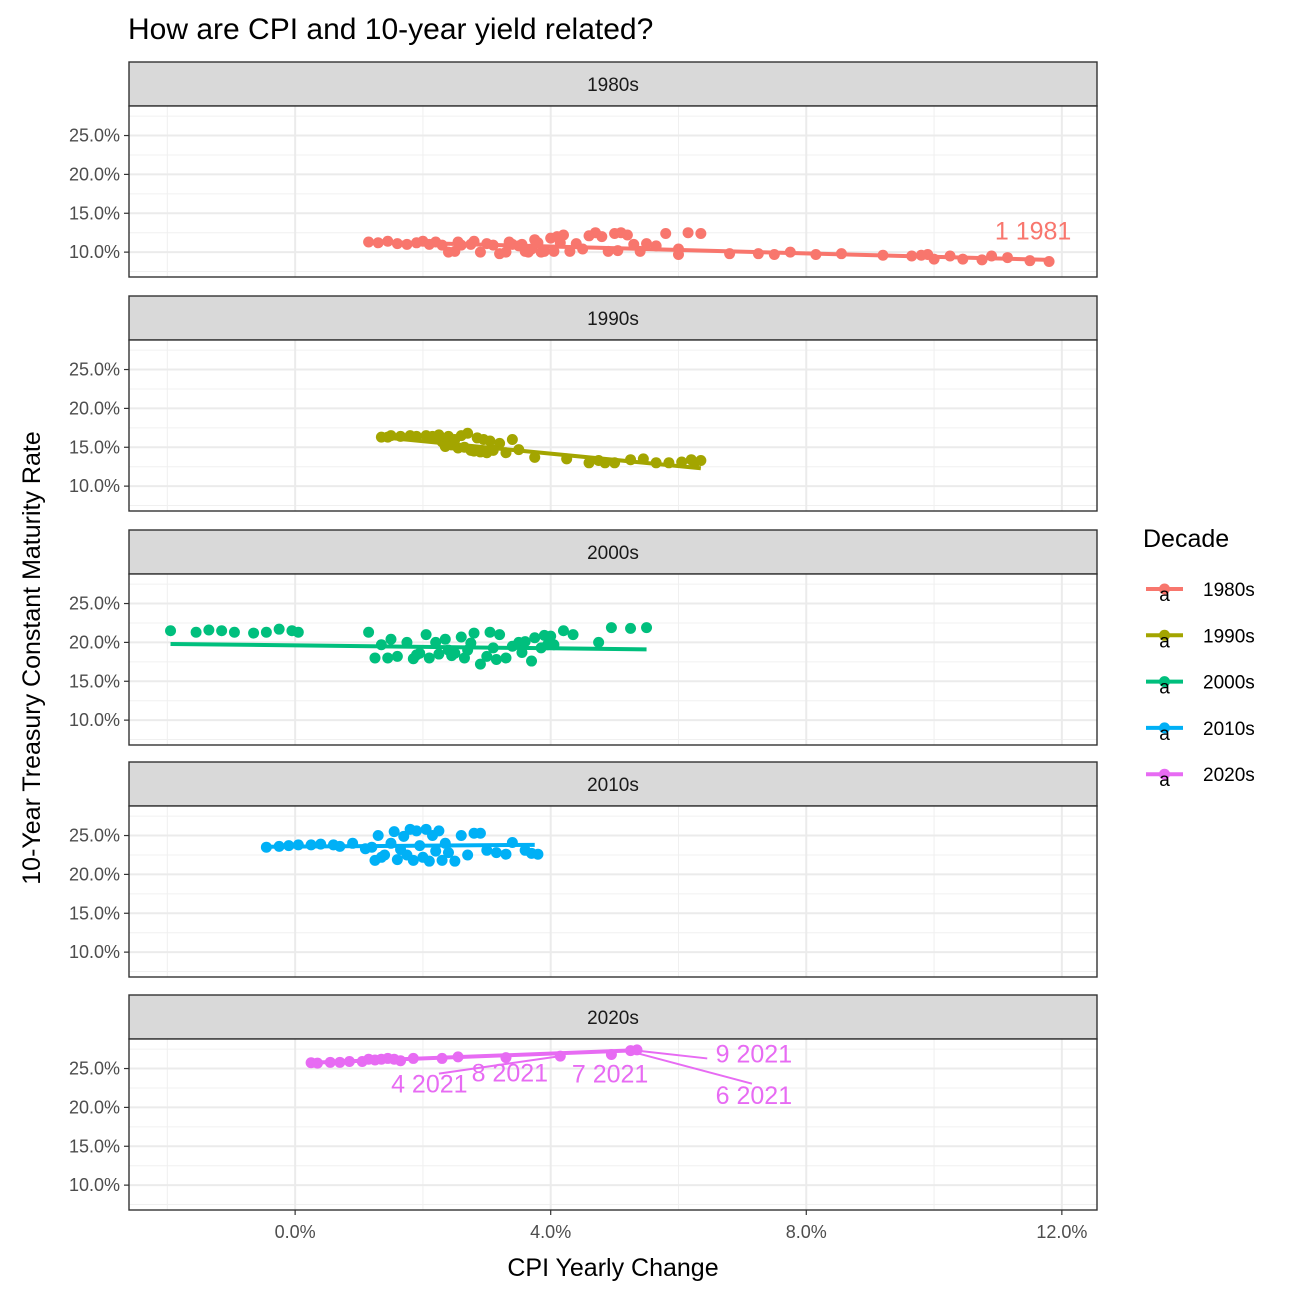 The width and height of the screenshot is (1296, 1296). I want to click on facet-strip-label: 1980s, so click(613, 85).